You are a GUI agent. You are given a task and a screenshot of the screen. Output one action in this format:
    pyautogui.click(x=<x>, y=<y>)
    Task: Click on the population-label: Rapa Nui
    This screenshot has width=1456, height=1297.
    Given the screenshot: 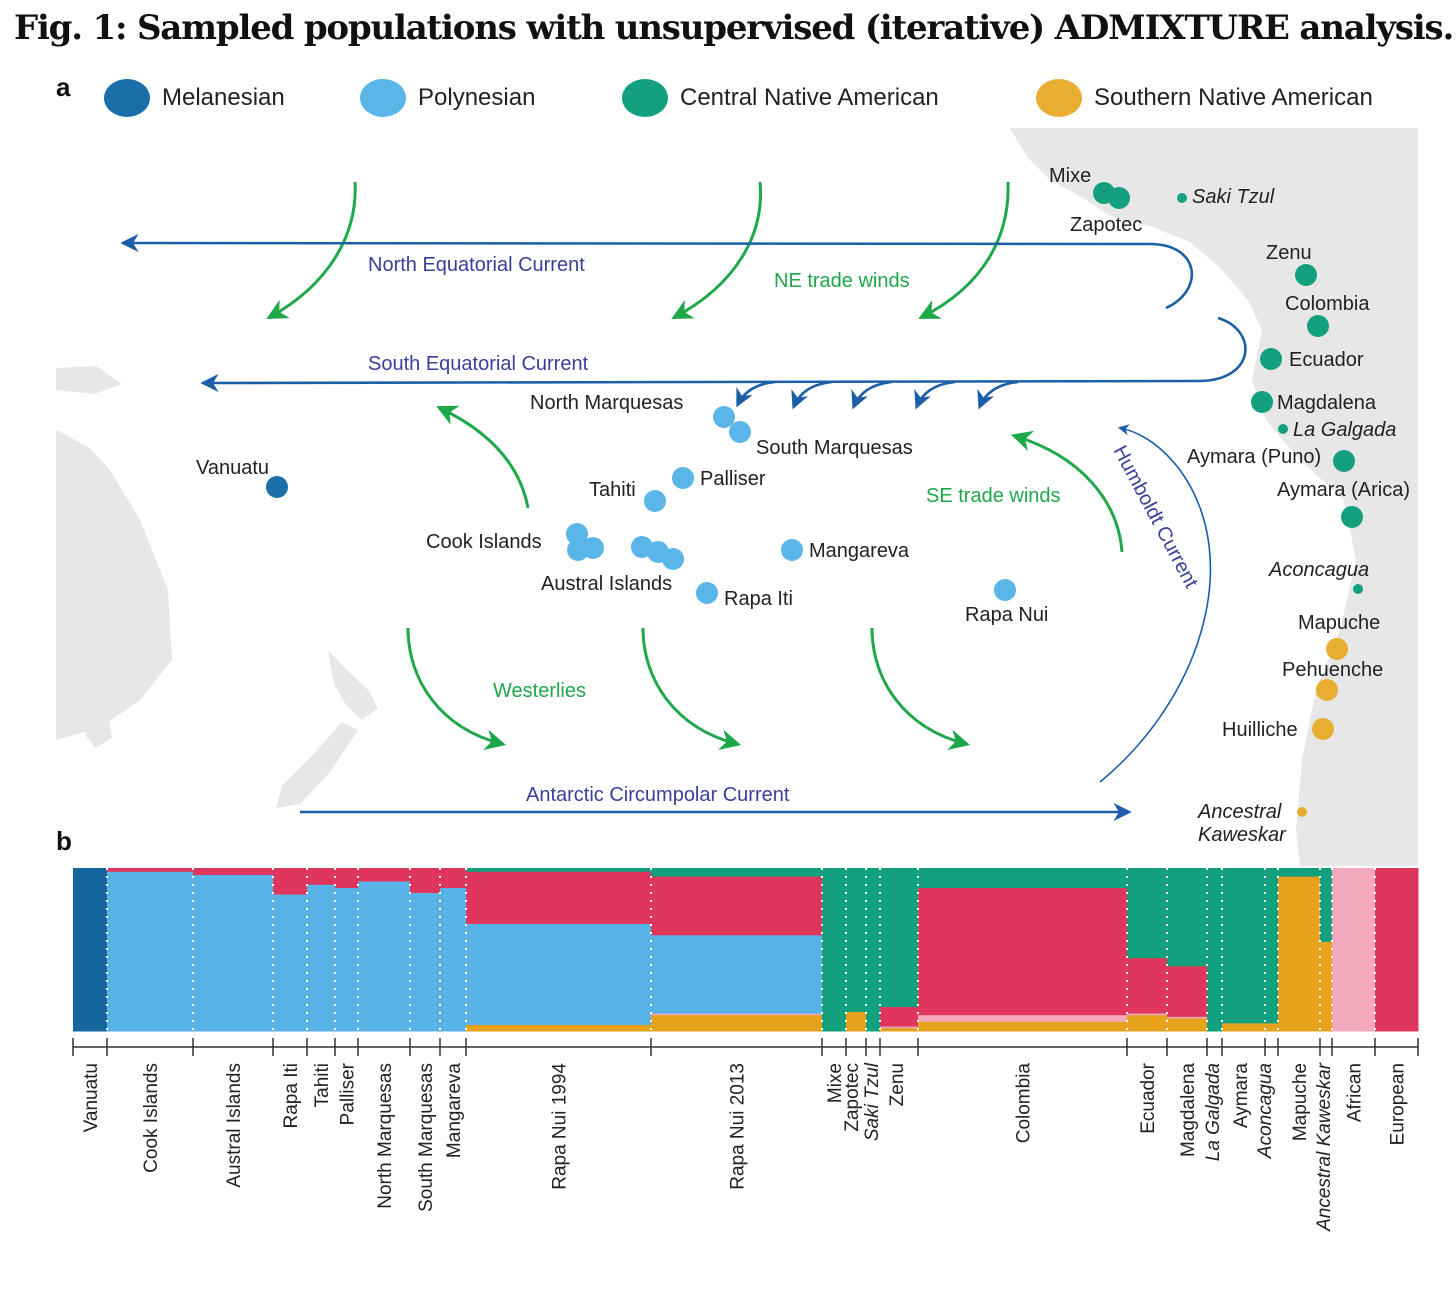 What is the action you would take?
    pyautogui.click(x=1006, y=615)
    